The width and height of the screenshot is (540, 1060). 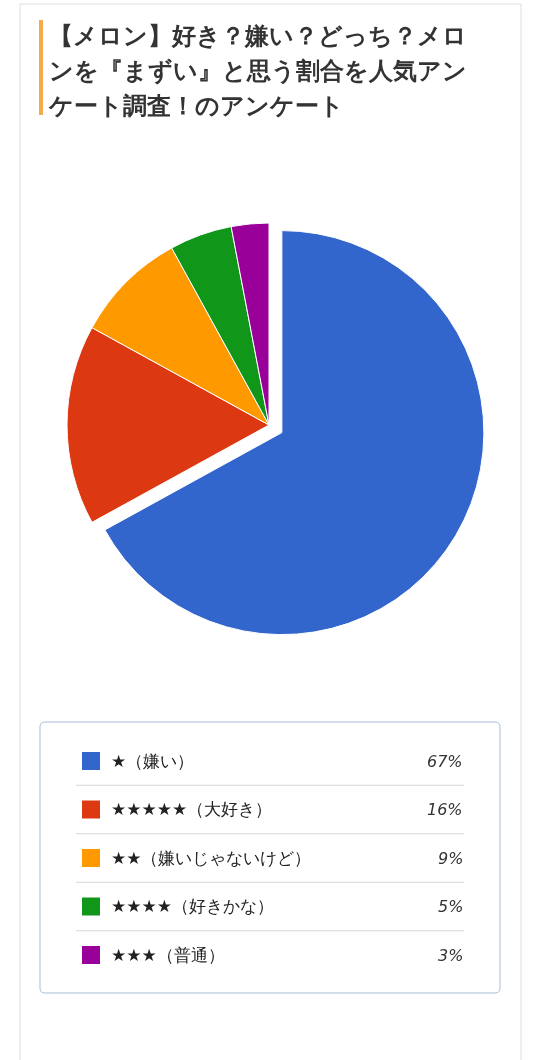 I want to click on legend-label: ★★★★（好きかな）, so click(x=192, y=906).